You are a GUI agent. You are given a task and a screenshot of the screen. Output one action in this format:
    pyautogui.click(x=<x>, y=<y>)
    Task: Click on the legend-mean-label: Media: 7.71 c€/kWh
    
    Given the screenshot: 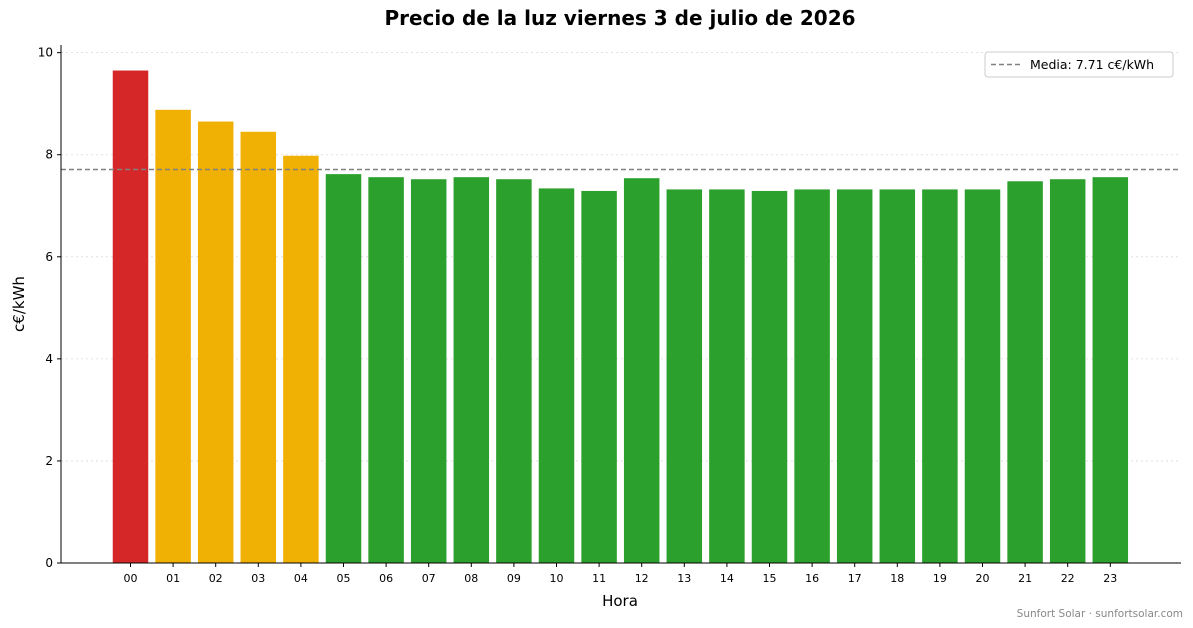 What is the action you would take?
    pyautogui.click(x=1092, y=64)
    